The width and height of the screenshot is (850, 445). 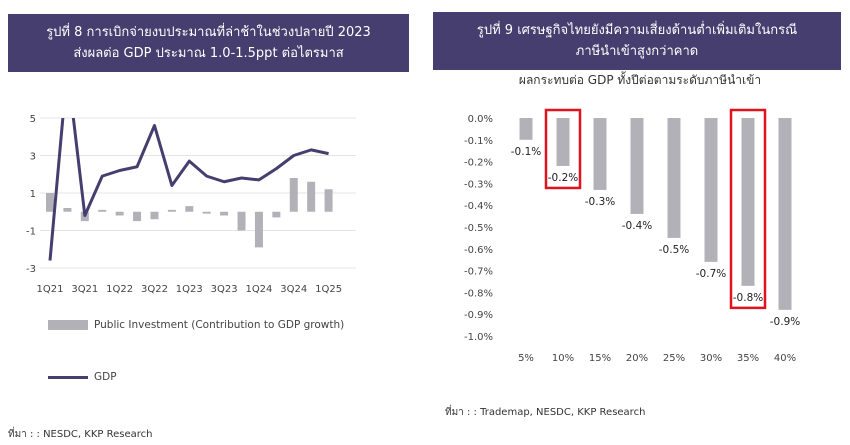 What do you see at coordinates (711, 358) in the screenshot?
I see `x-tick-label: 30%` at bounding box center [711, 358].